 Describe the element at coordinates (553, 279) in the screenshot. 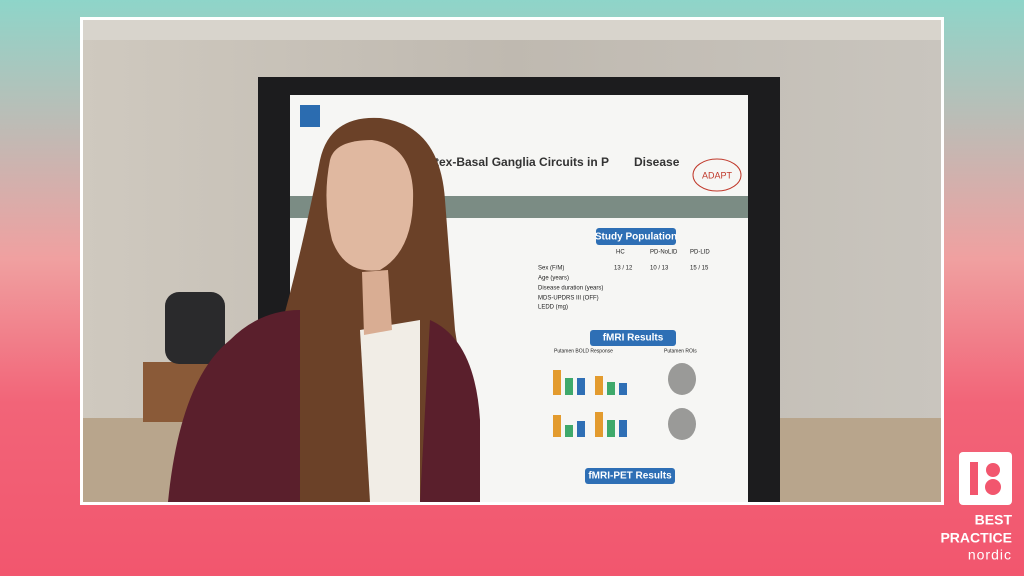

I see `row-label: Age (years)` at that location.